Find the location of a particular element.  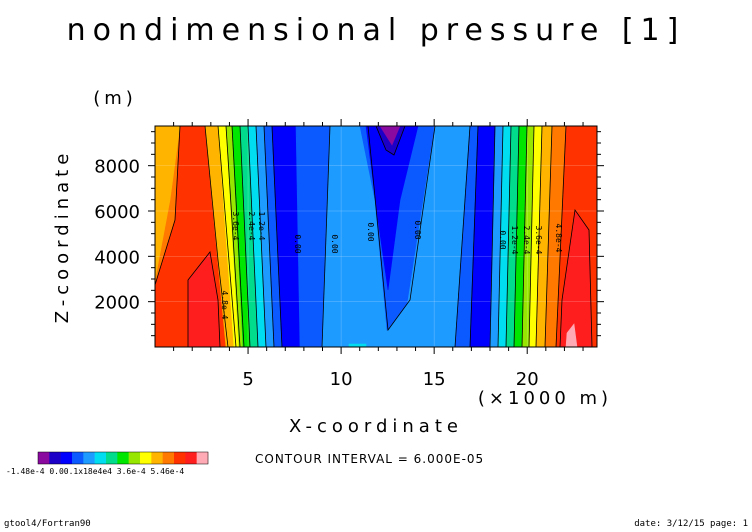

contour-interval-text: CONTOUR INTERVAL = 6.000E-05 is located at coordinates (369, 459).